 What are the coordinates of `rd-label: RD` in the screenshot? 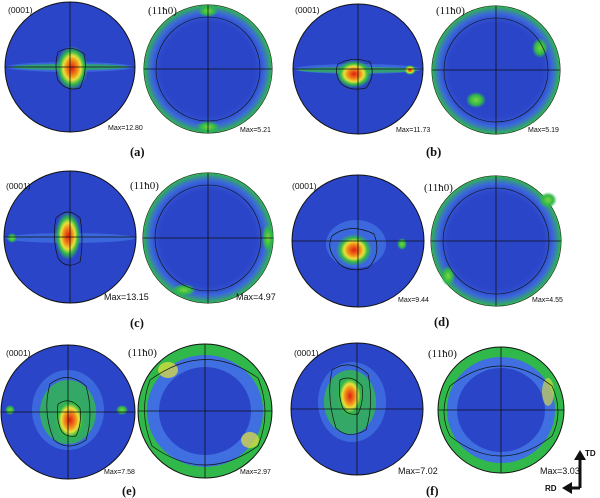 It's located at (551, 488).